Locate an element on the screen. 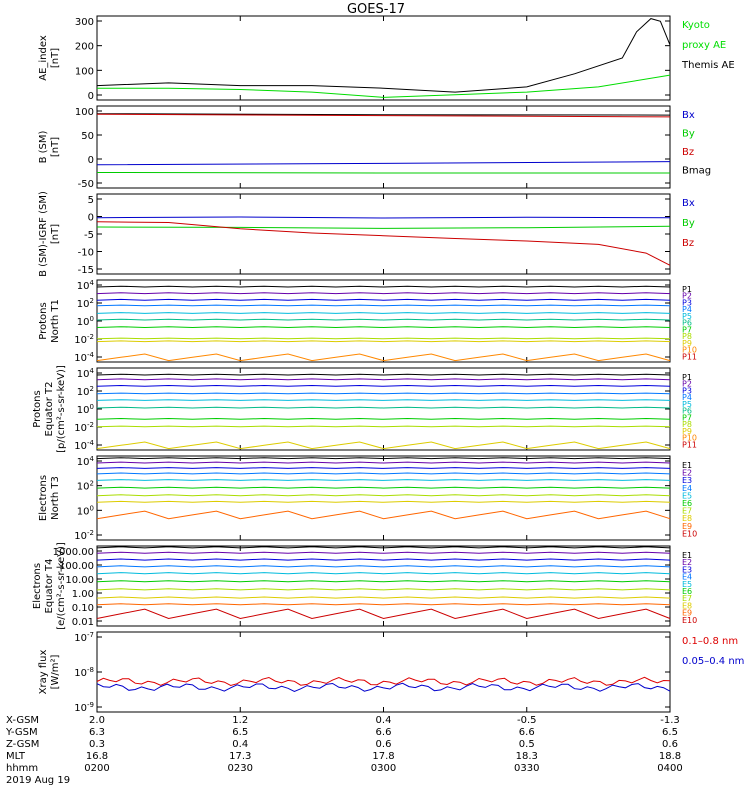  protons_t1-legend-6: P7 is located at coordinates (687, 329).